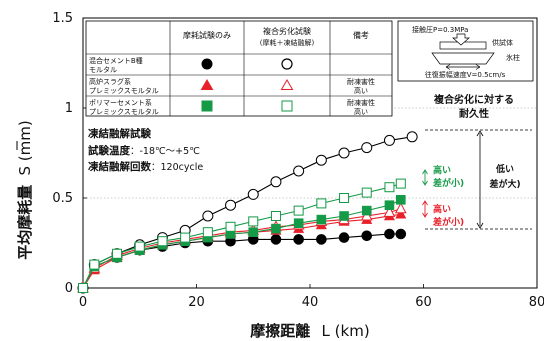 The image size is (544, 341). Describe the element at coordinates (119, 166) in the screenshot. I see `conditions-cycles-label: 凍結融解回数` at that location.